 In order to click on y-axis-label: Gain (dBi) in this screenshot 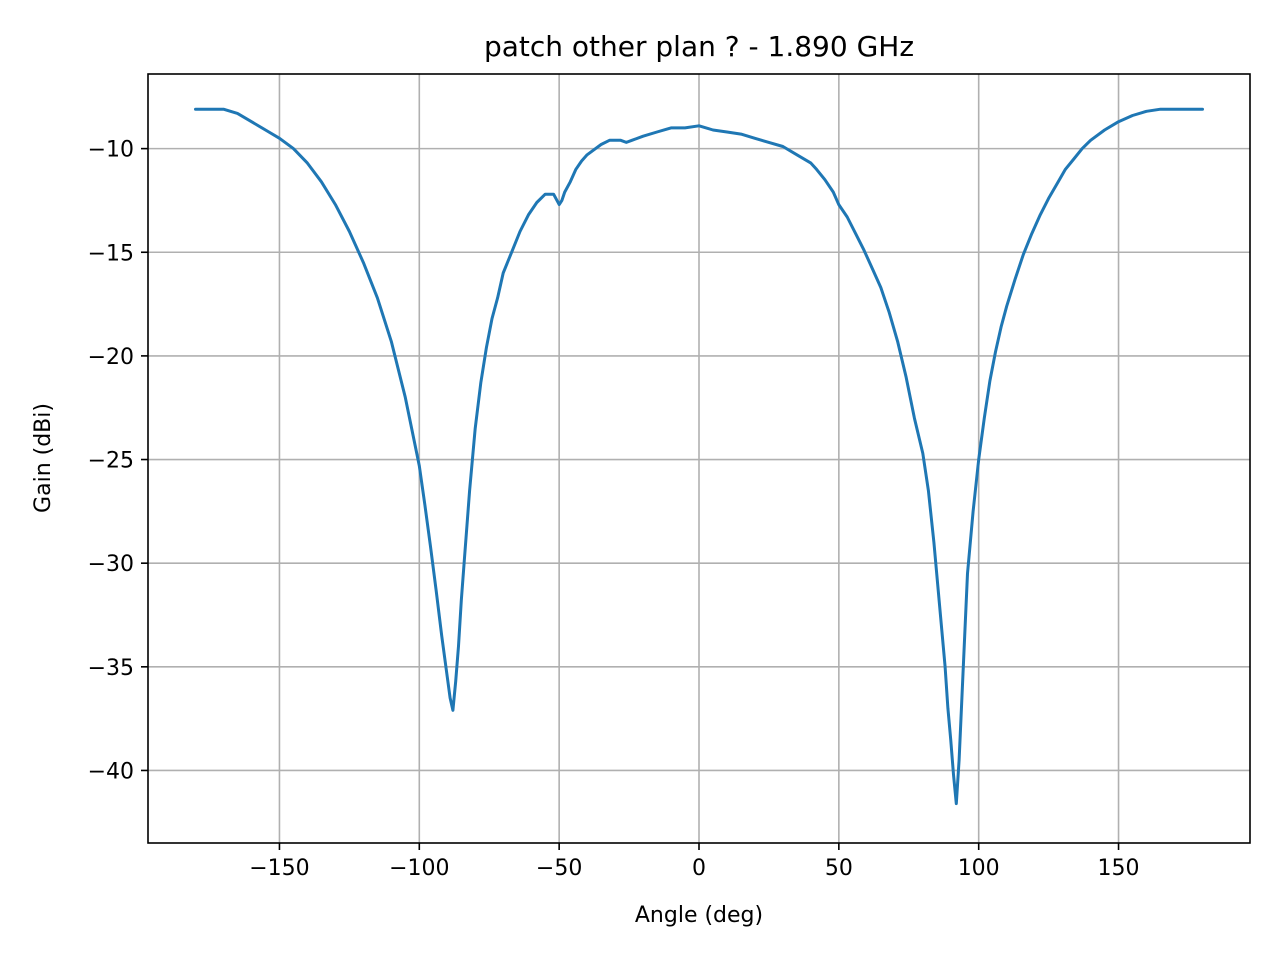, I will do `click(43, 458)`.